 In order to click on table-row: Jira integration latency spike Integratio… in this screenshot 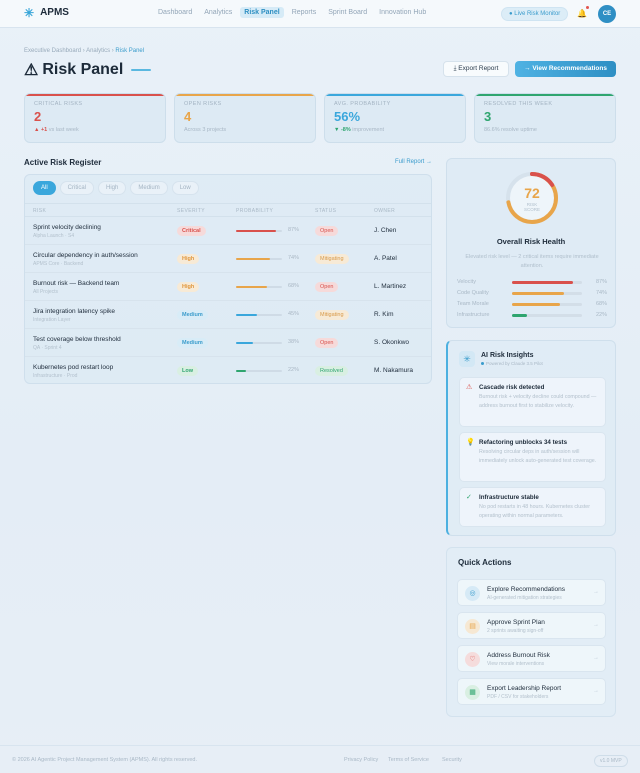, I will do `click(228, 315)`.